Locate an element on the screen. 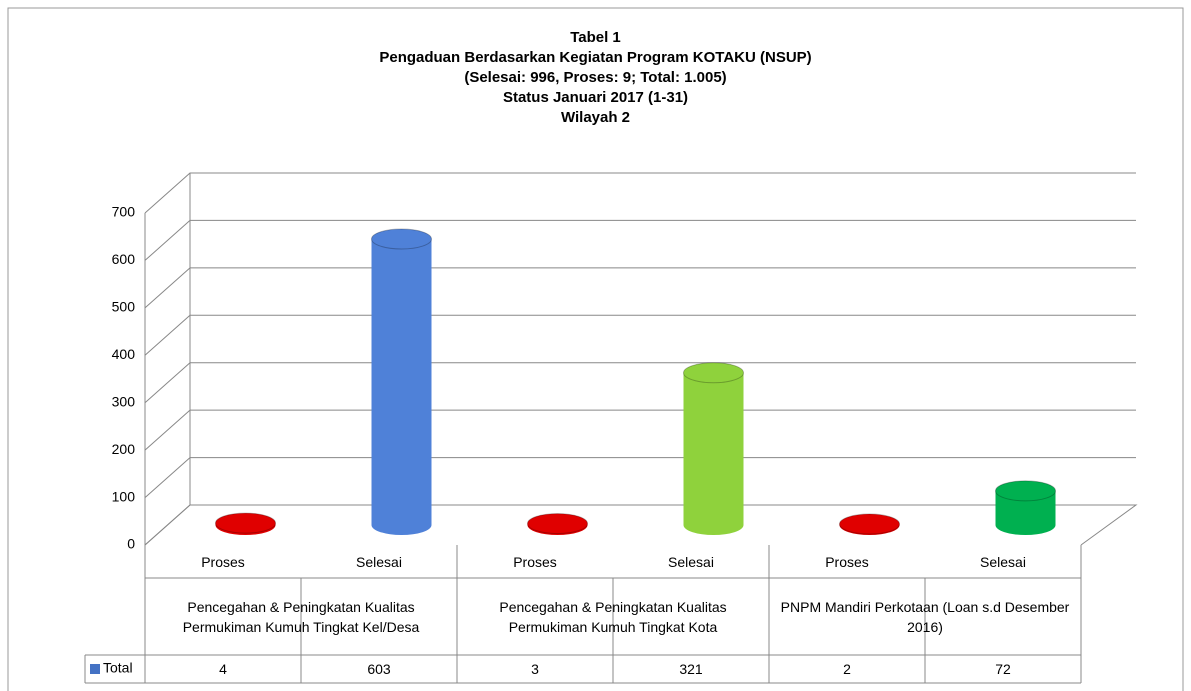  floor is located at coordinates (641, 525).